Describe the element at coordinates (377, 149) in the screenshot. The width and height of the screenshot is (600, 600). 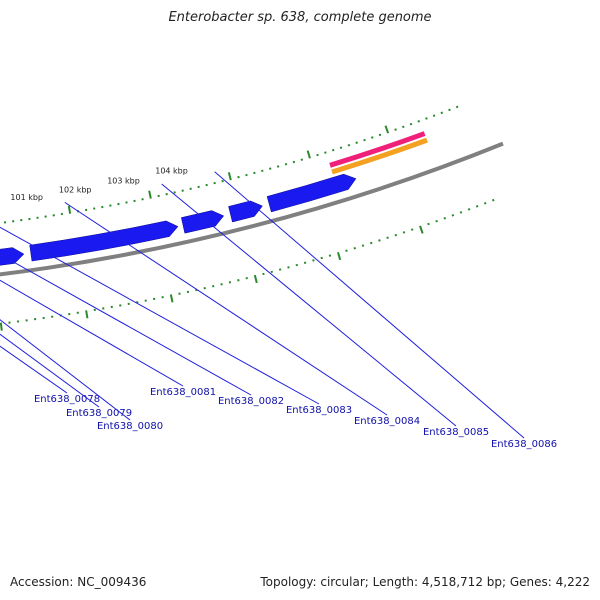
I see `pink-feature` at that location.